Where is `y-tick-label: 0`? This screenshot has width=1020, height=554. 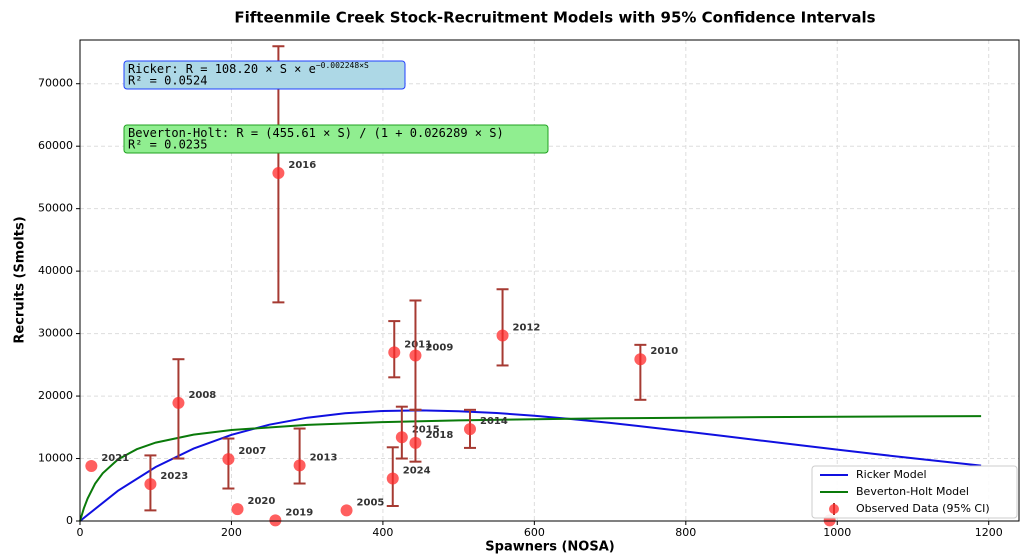
y-tick-label: 0 is located at coordinates (69, 520).